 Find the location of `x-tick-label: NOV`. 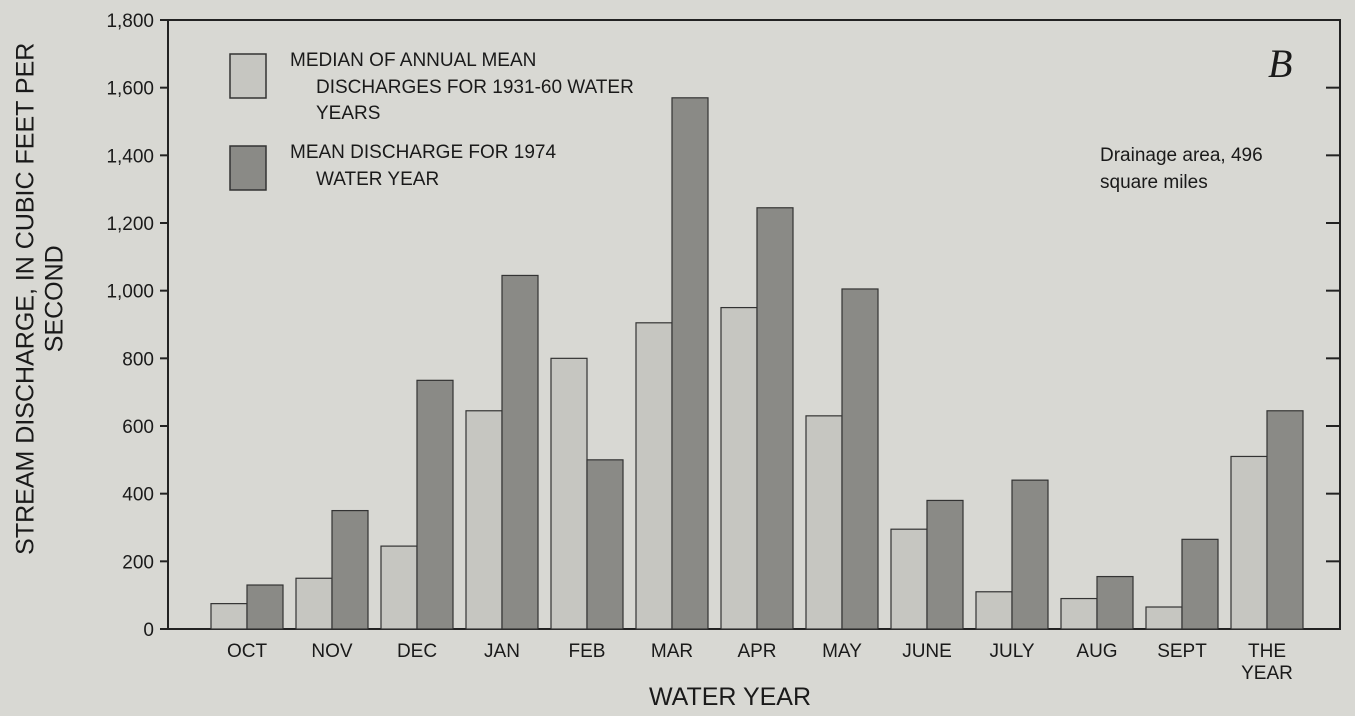

x-tick-label: NOV is located at coordinates (332, 651).